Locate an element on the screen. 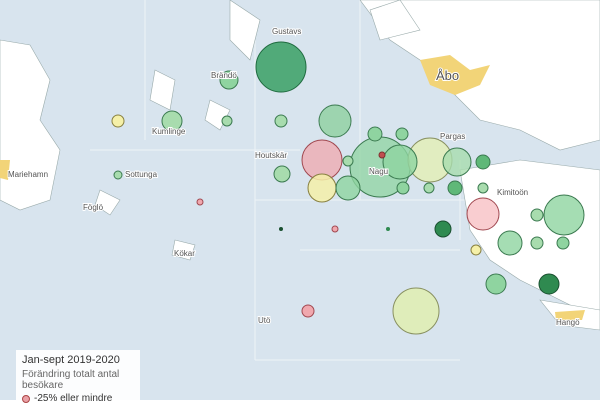 Image resolution: width=600 pixels, height=404 pixels. legend-subtitle: Förändring totalt antal besökare is located at coordinates (71, 380).